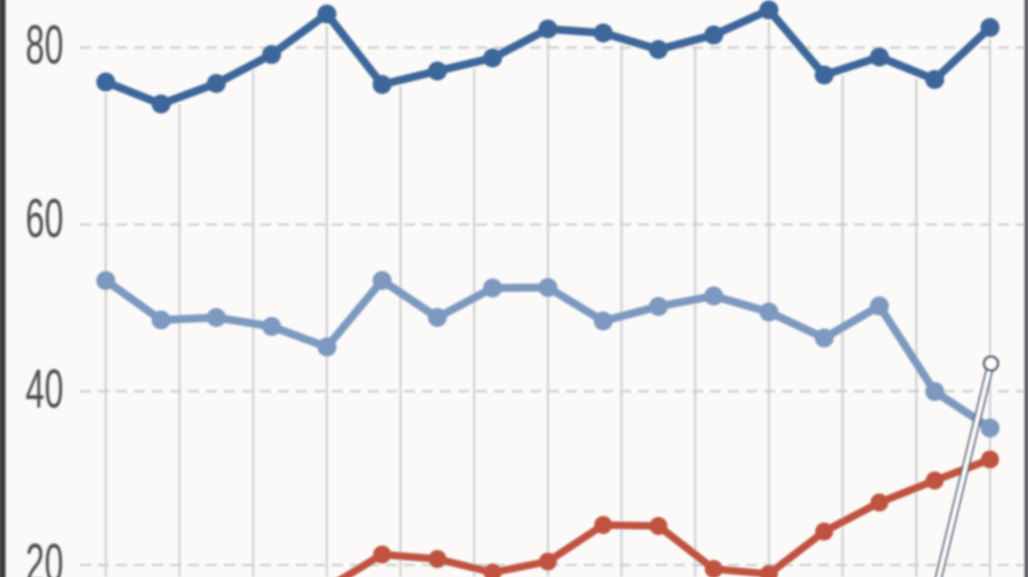 Image resolution: width=1028 pixels, height=577 pixels. I want to click on svg-text: 20, so click(45, 555).